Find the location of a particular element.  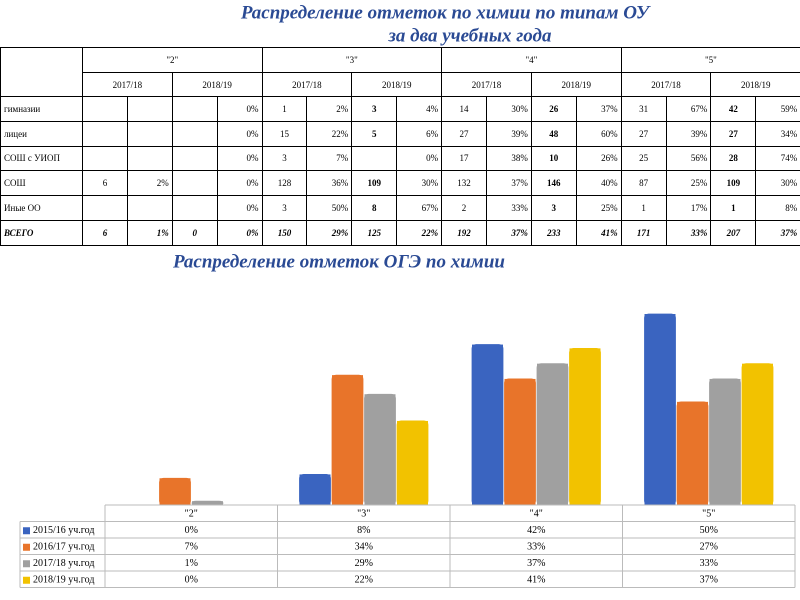

table-cell: 0 is located at coordinates (194, 232).